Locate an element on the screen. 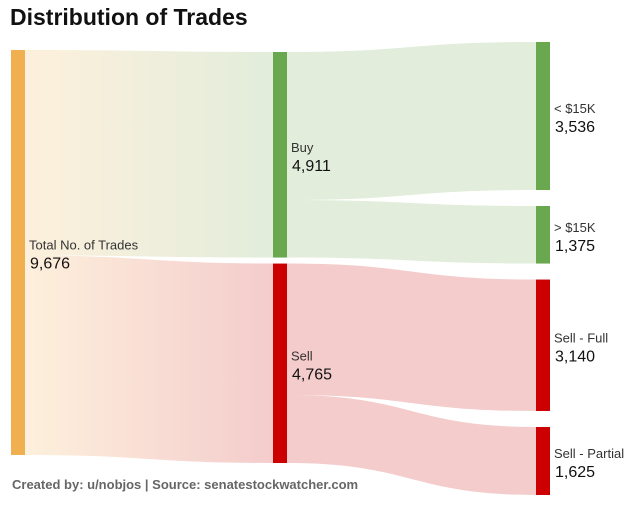 The width and height of the screenshot is (644, 523). node-sellpartial is located at coordinates (543, 460).